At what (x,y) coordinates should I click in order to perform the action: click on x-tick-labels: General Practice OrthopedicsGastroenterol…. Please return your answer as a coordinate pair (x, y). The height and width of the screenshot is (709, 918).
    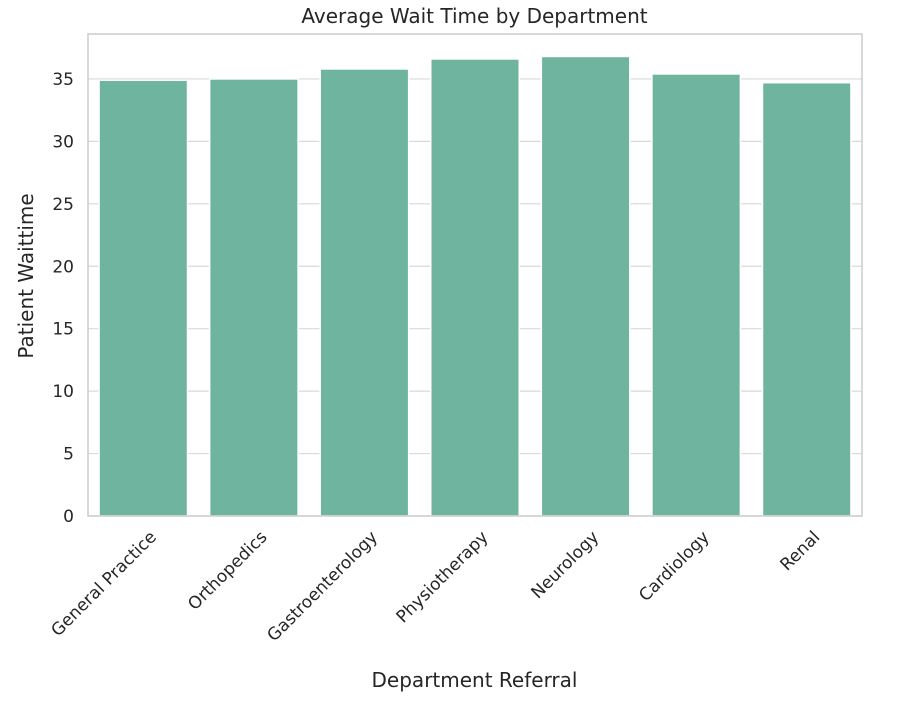
    Looking at the image, I should click on (435, 586).